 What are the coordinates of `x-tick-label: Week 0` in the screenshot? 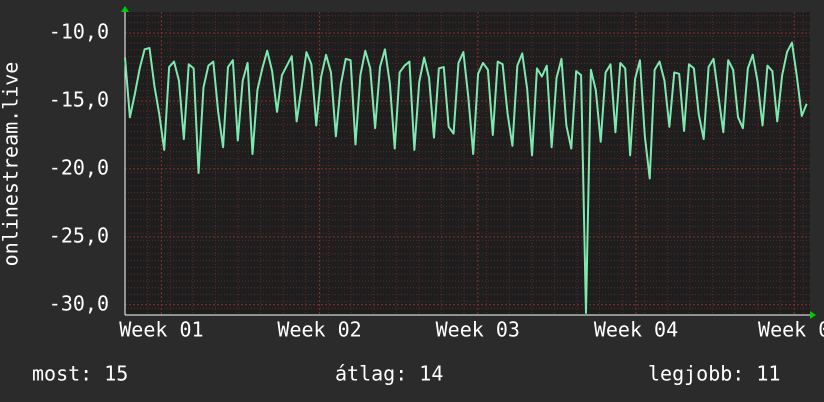 It's located at (791, 330).